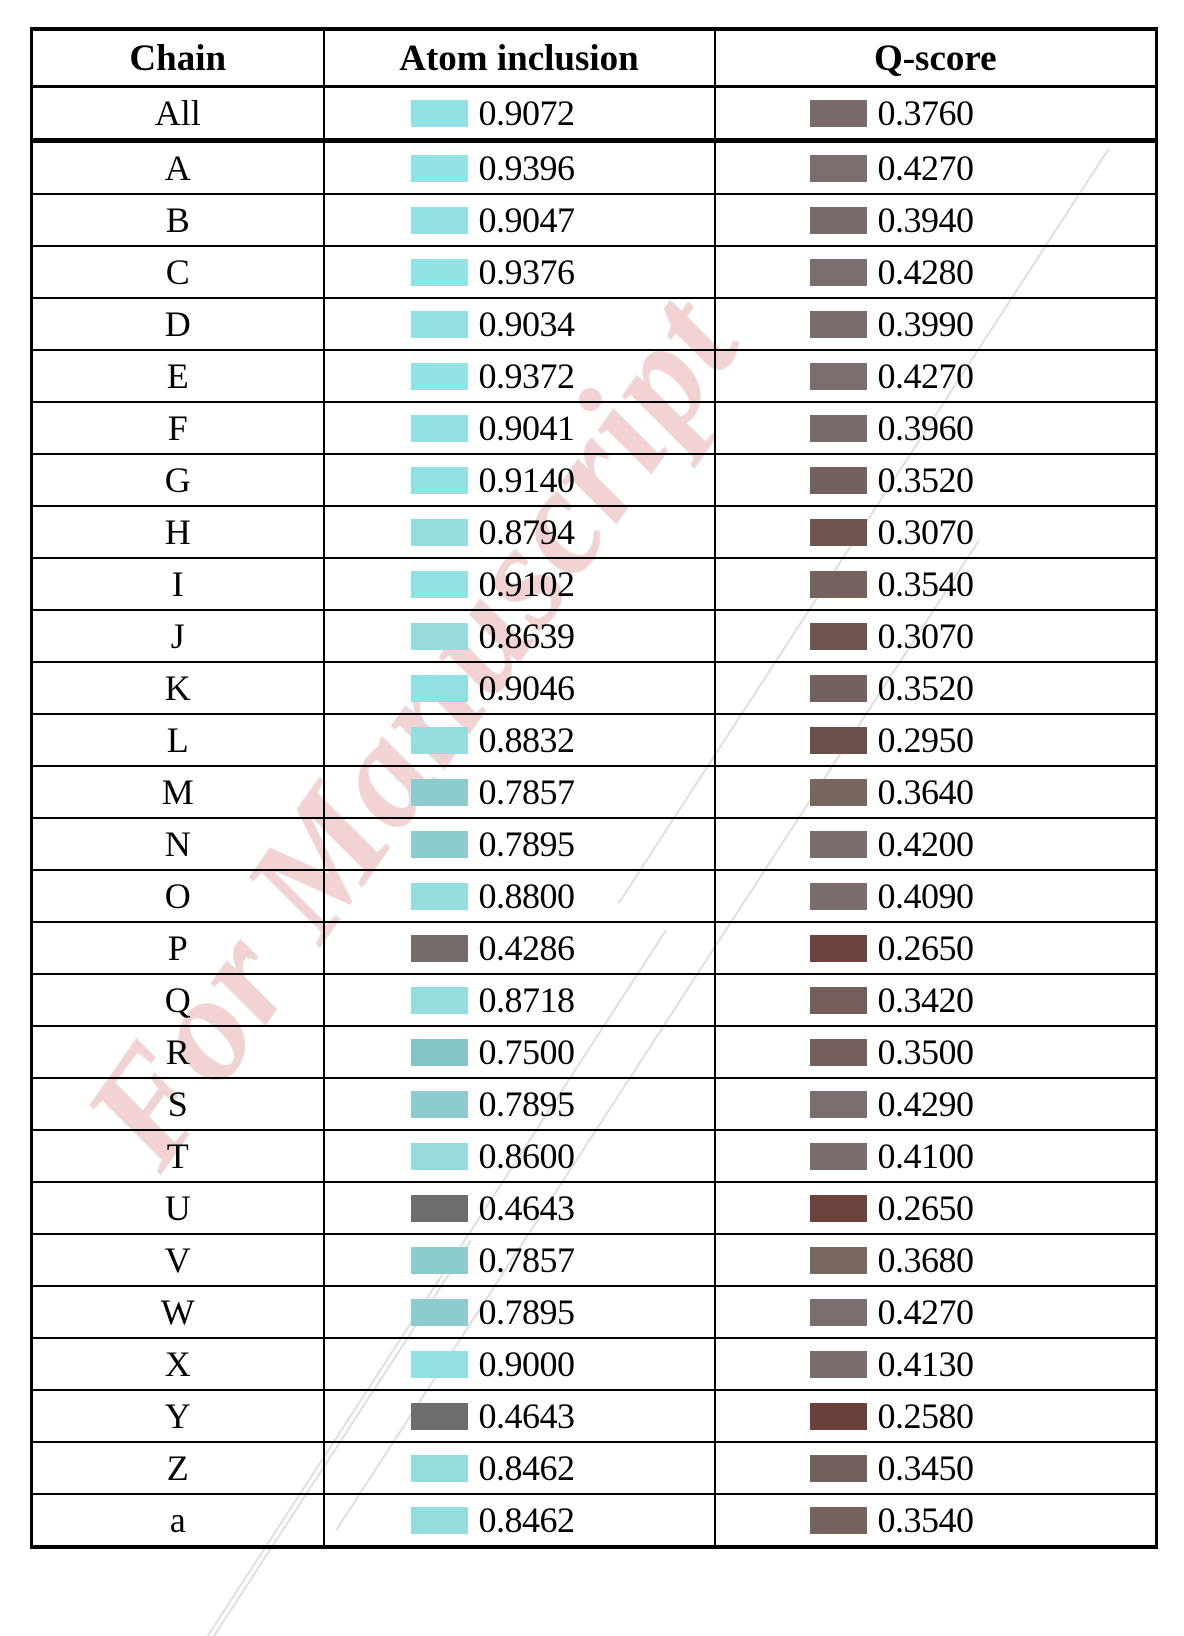 This screenshot has height=1636, width=1184. I want to click on chain-label: V, so click(177, 1260).